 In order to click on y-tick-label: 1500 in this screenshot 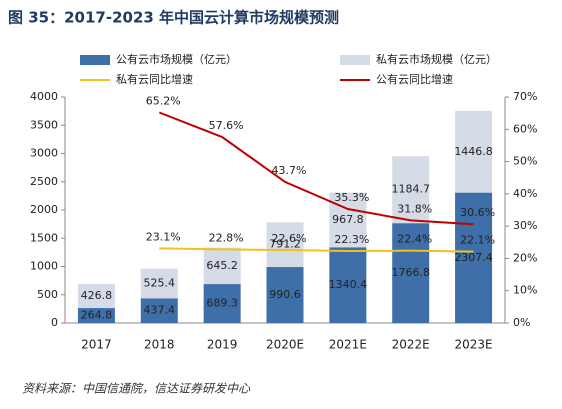, I will do `click(44, 237)`.